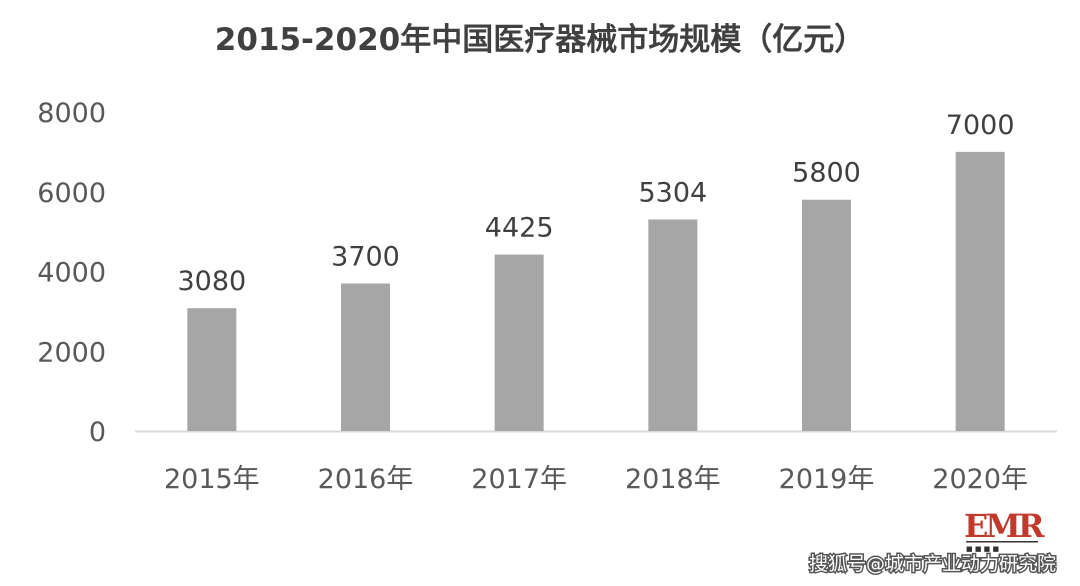 The width and height of the screenshot is (1080, 586). What do you see at coordinates (540, 40) in the screenshot?
I see `chart-title: 2015-2020年中国医疗器械市场规模（亿元）` at bounding box center [540, 40].